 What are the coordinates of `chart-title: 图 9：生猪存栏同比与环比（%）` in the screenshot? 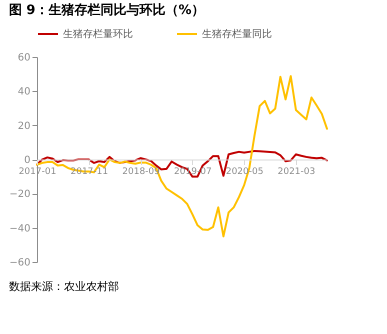 It's located at (106, 10).